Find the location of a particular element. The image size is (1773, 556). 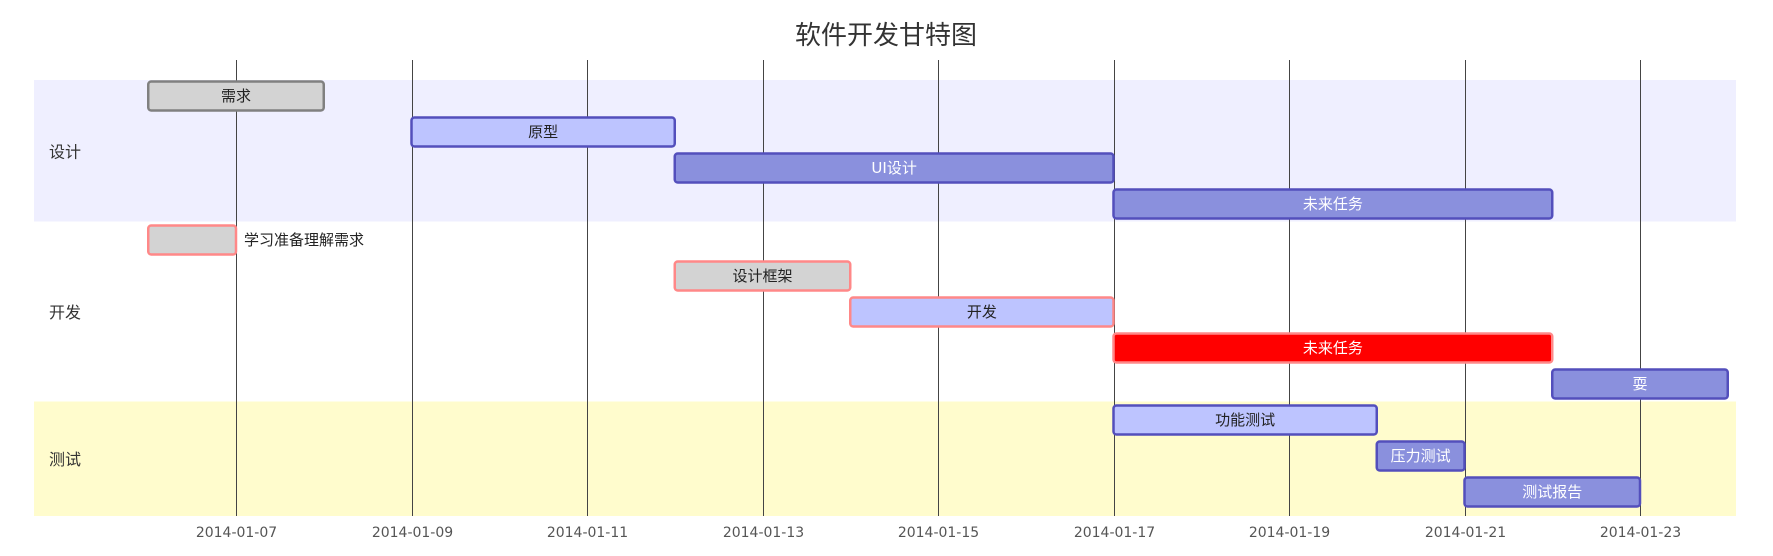

task-label: 功能测试 is located at coordinates (1245, 420).